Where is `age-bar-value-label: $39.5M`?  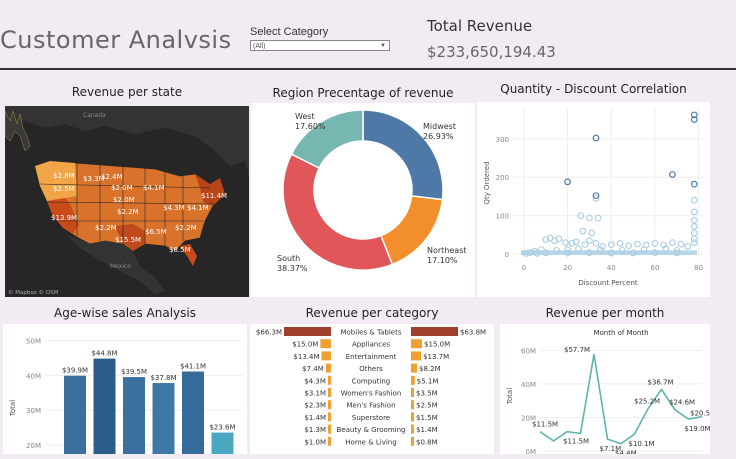
age-bar-value-label: $39.5M is located at coordinates (134, 372).